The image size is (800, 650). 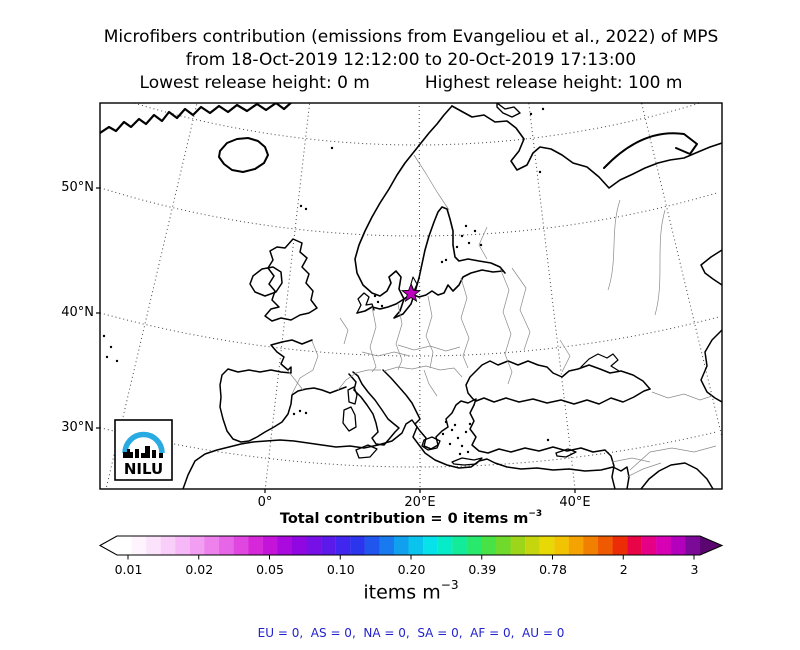 I want to click on nilu-logo-skyline-icon, so click(x=143, y=452).